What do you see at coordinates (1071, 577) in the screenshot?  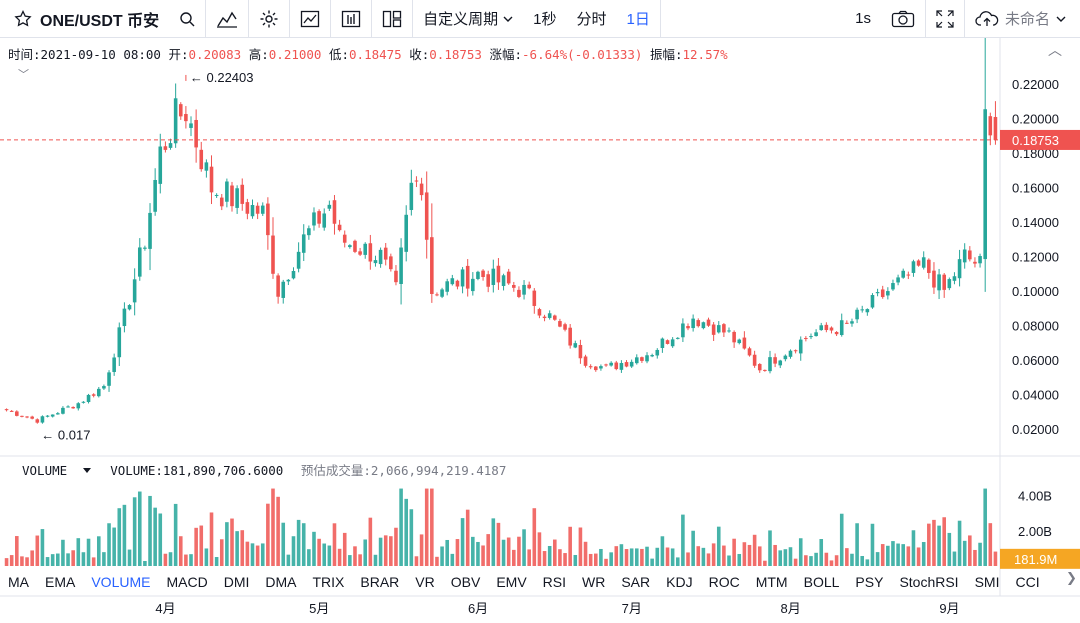 I see `scroll-right-icon: ❯` at bounding box center [1071, 577].